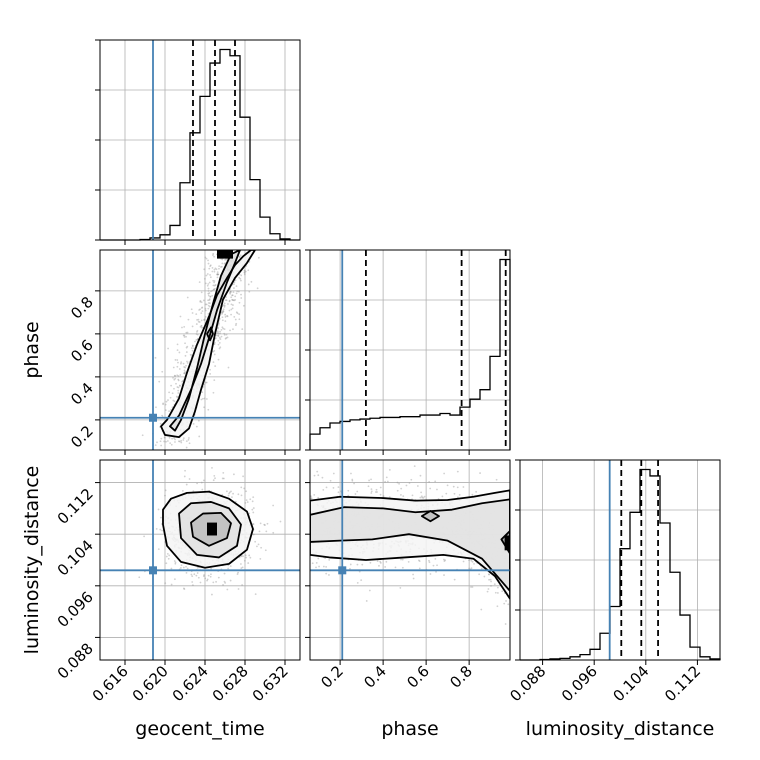  I want to click on x-axis-label-luminosity-distance: luminosity_distance, so click(620, 729).